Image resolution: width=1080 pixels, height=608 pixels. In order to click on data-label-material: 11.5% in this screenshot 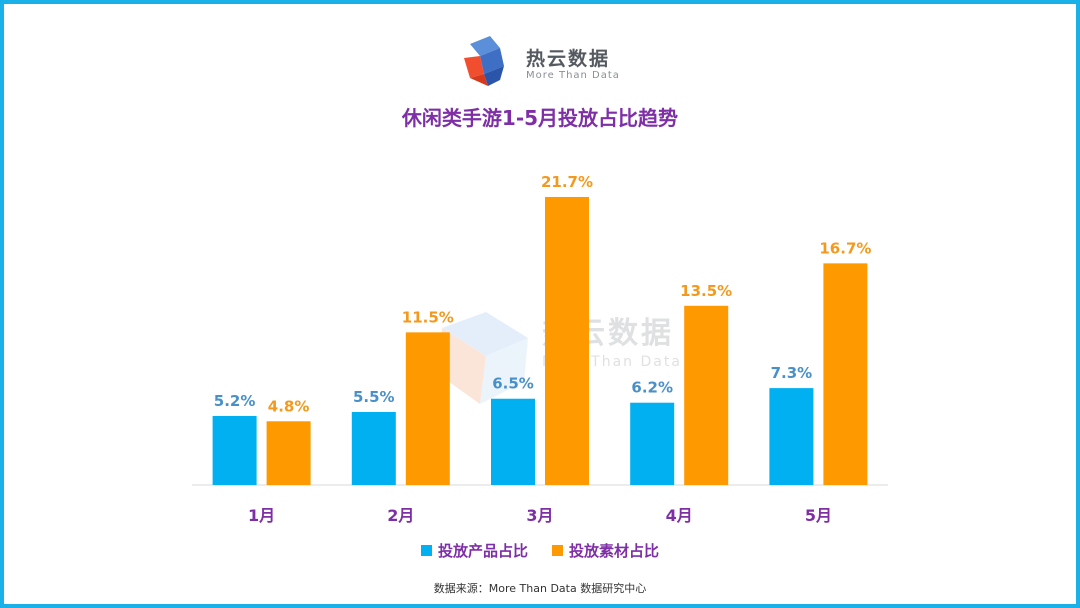, I will do `click(428, 317)`.